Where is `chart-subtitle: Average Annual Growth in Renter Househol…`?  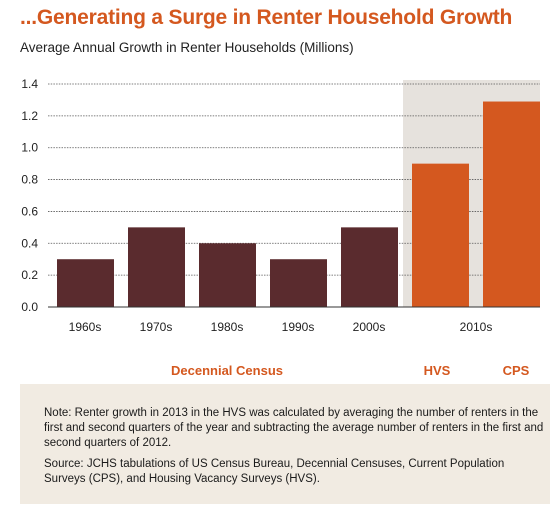
chart-subtitle: Average Annual Growth in Renter Househol… is located at coordinates (187, 47).